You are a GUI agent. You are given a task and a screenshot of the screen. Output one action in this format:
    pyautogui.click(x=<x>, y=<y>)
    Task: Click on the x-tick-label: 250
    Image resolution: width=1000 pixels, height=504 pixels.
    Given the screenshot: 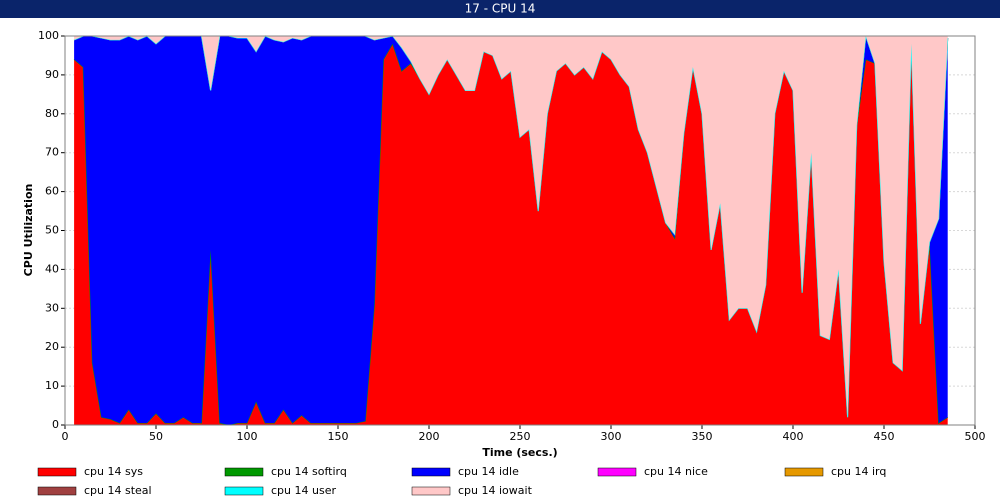 What is the action you would take?
    pyautogui.click(x=520, y=436)
    